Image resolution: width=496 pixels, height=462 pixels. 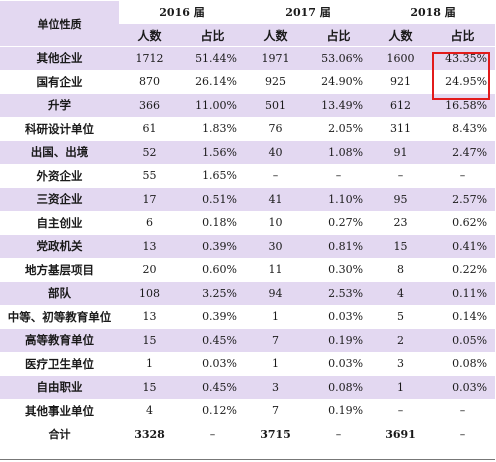 I want to click on cell-share-2017: –, so click(x=339, y=175).